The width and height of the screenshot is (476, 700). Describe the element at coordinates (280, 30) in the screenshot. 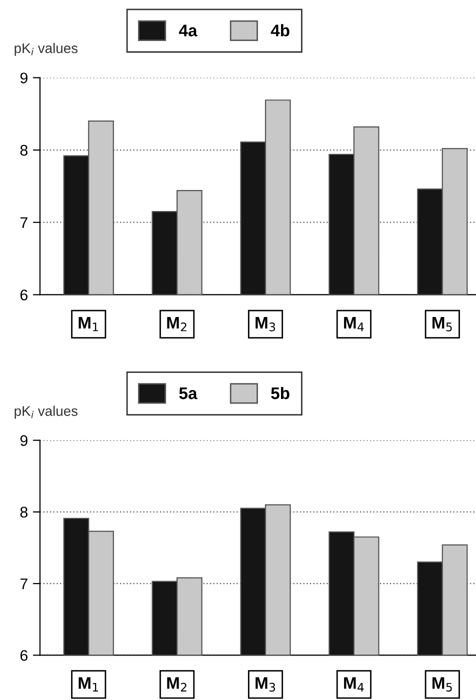

I see `legend-label: 4b` at that location.